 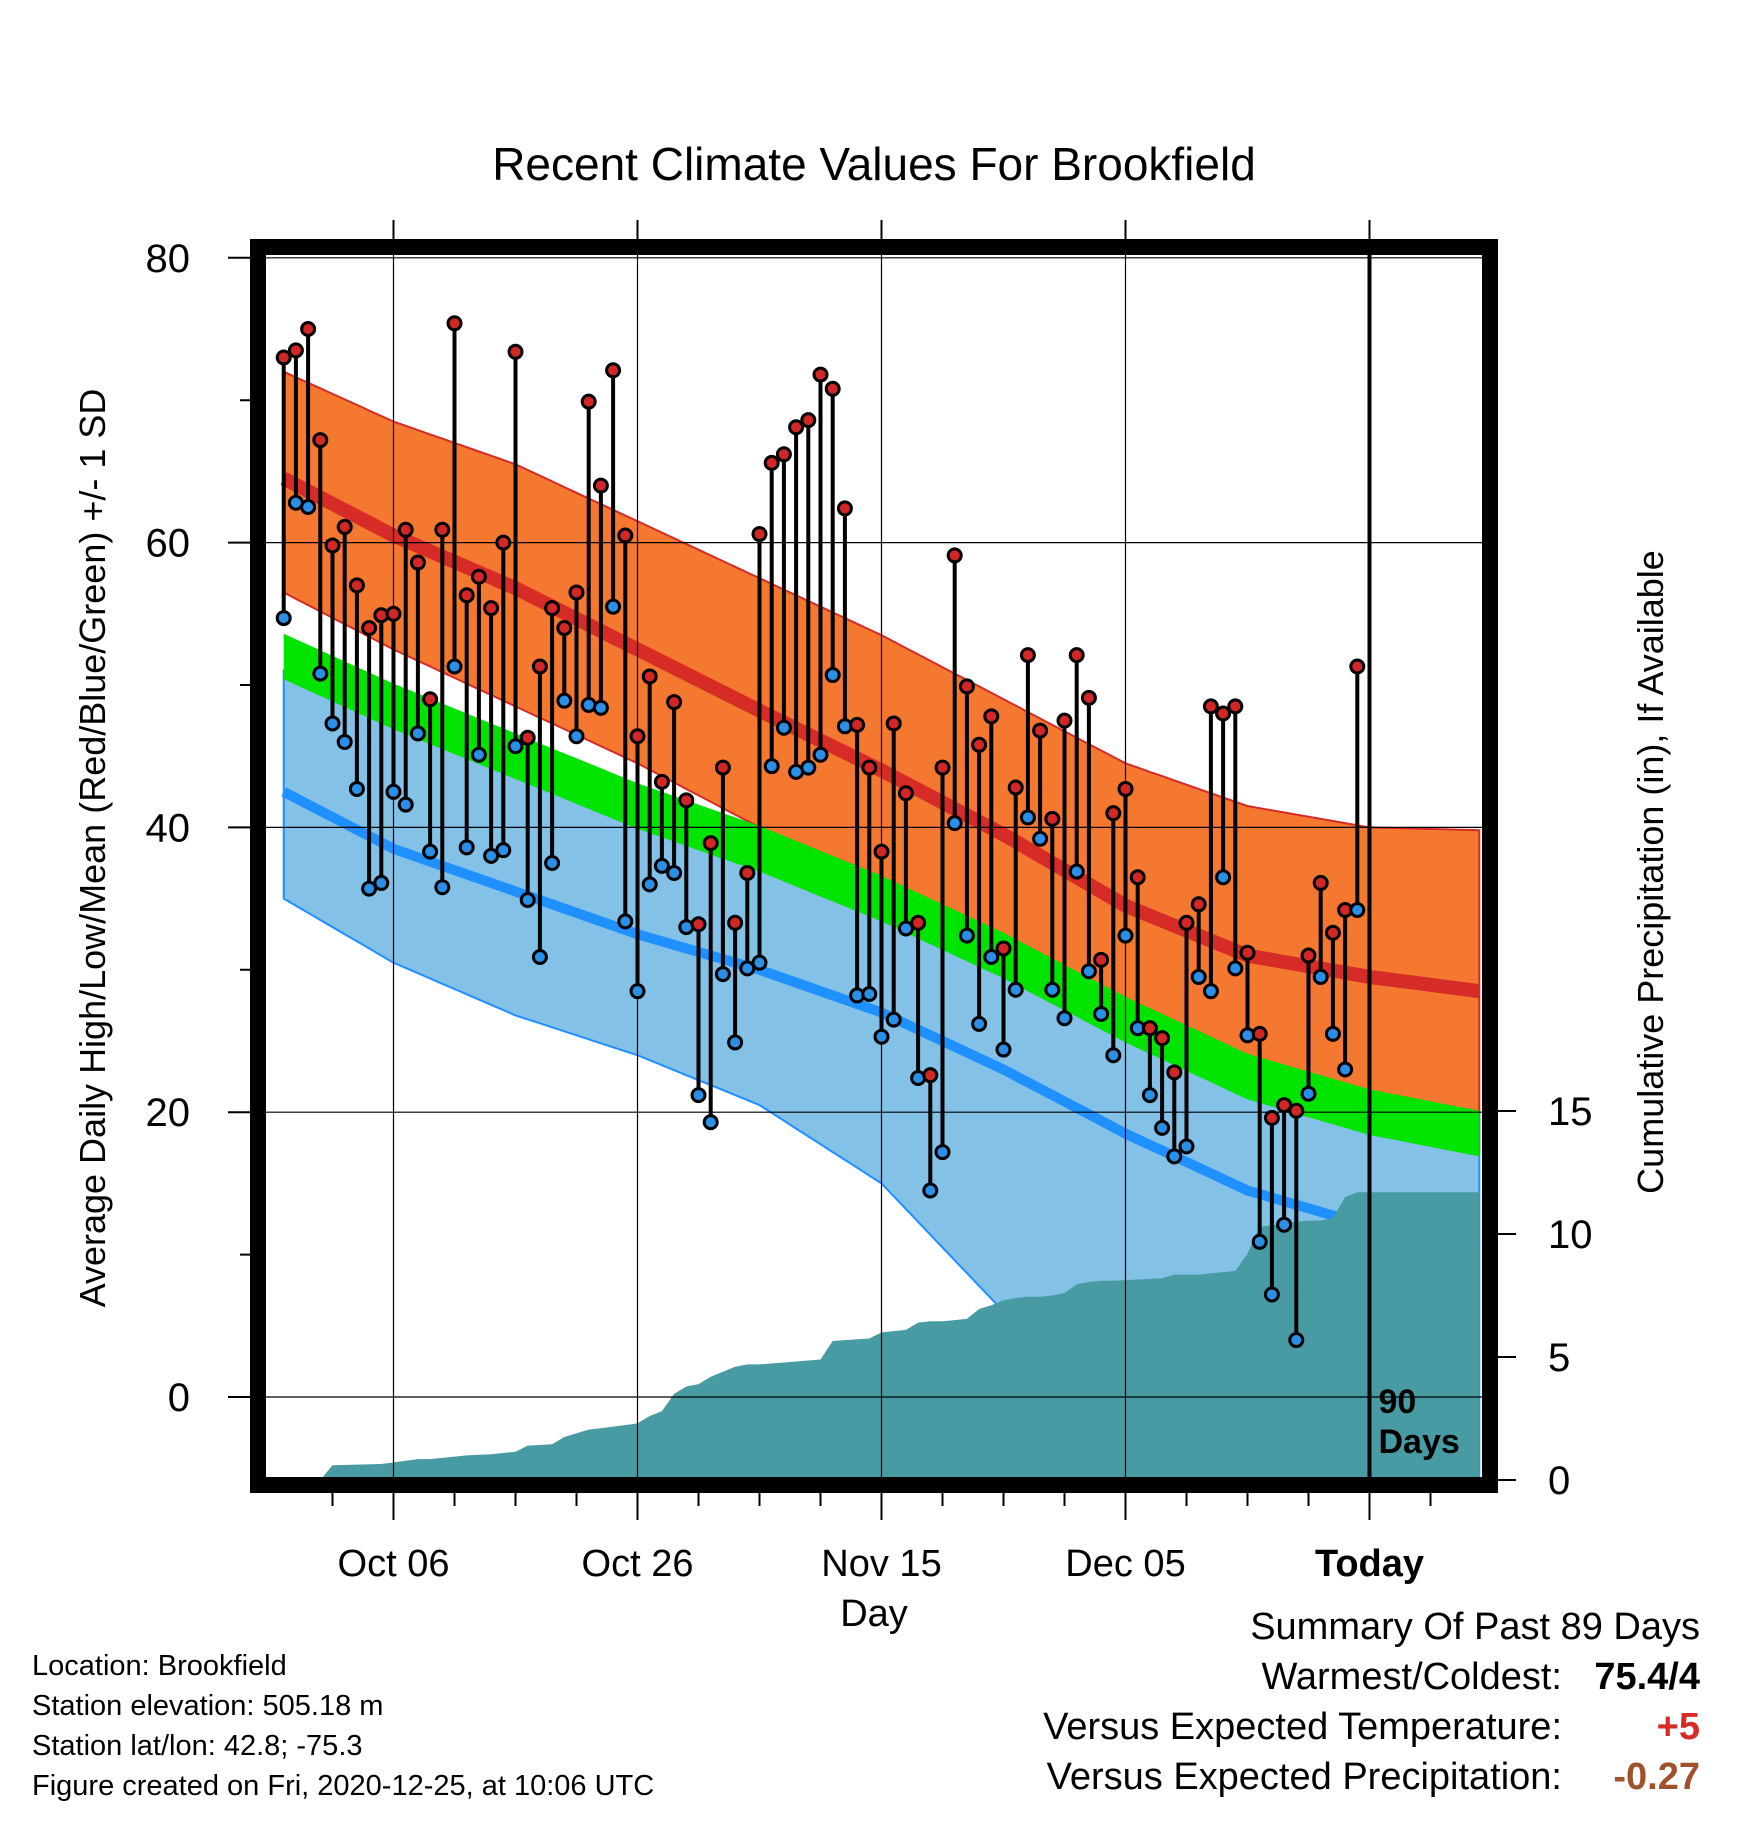 I want to click on summary-temp: Versus Expected Temperature: +5, so click(x=1371, y=1727).